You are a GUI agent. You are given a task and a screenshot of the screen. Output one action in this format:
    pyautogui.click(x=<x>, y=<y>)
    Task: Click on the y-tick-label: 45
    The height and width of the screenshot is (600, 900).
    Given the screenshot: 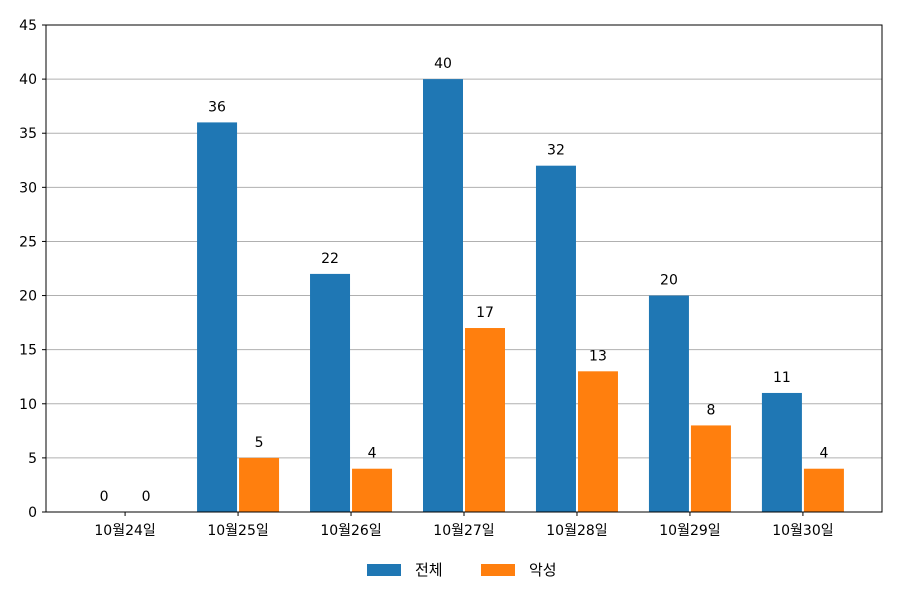 What is the action you would take?
    pyautogui.click(x=28, y=26)
    